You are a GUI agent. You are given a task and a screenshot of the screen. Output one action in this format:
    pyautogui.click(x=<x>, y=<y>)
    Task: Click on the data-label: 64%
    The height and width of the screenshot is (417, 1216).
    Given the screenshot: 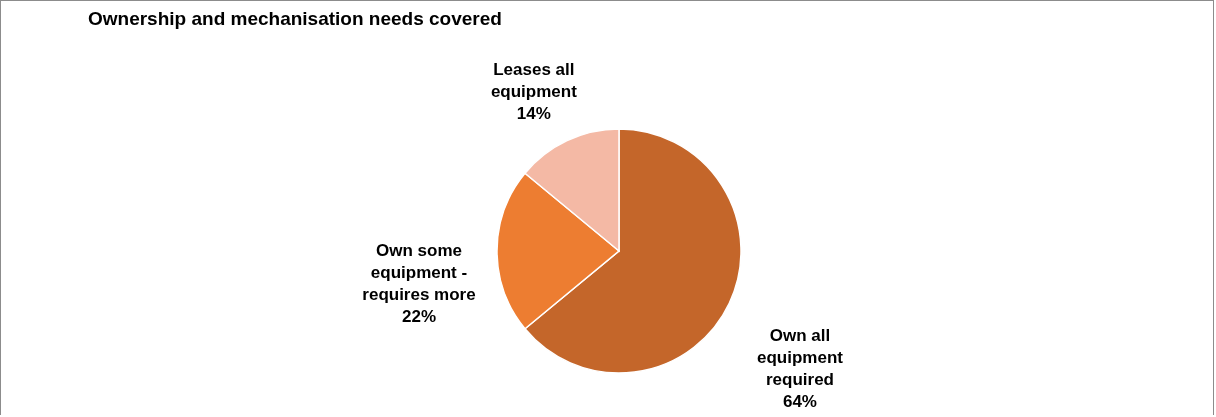 What is the action you would take?
    pyautogui.click(x=799, y=402)
    